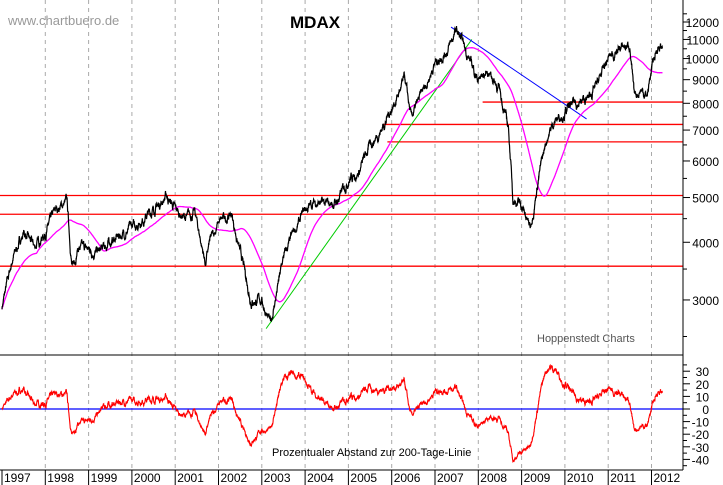 The height and width of the screenshot is (485, 723). Describe the element at coordinates (363, 478) in the screenshot. I see `x-tick-label: 2005` at that location.